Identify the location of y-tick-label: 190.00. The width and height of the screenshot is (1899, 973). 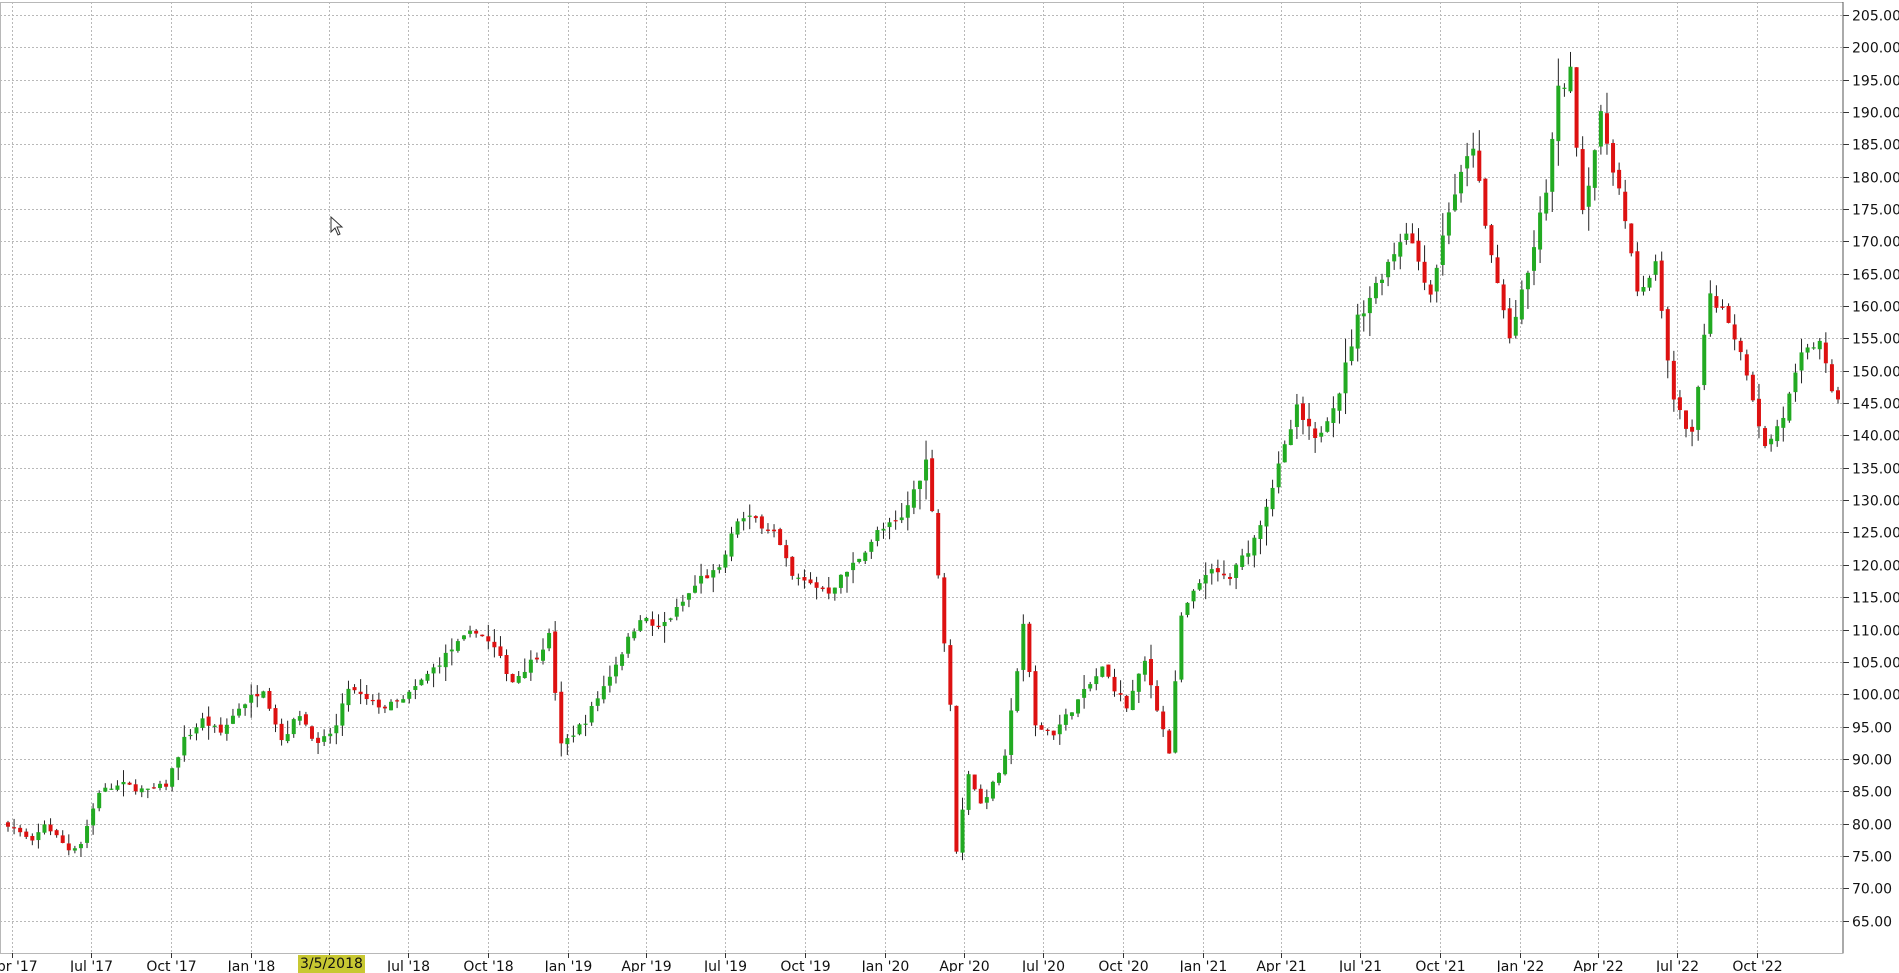
(1875, 114).